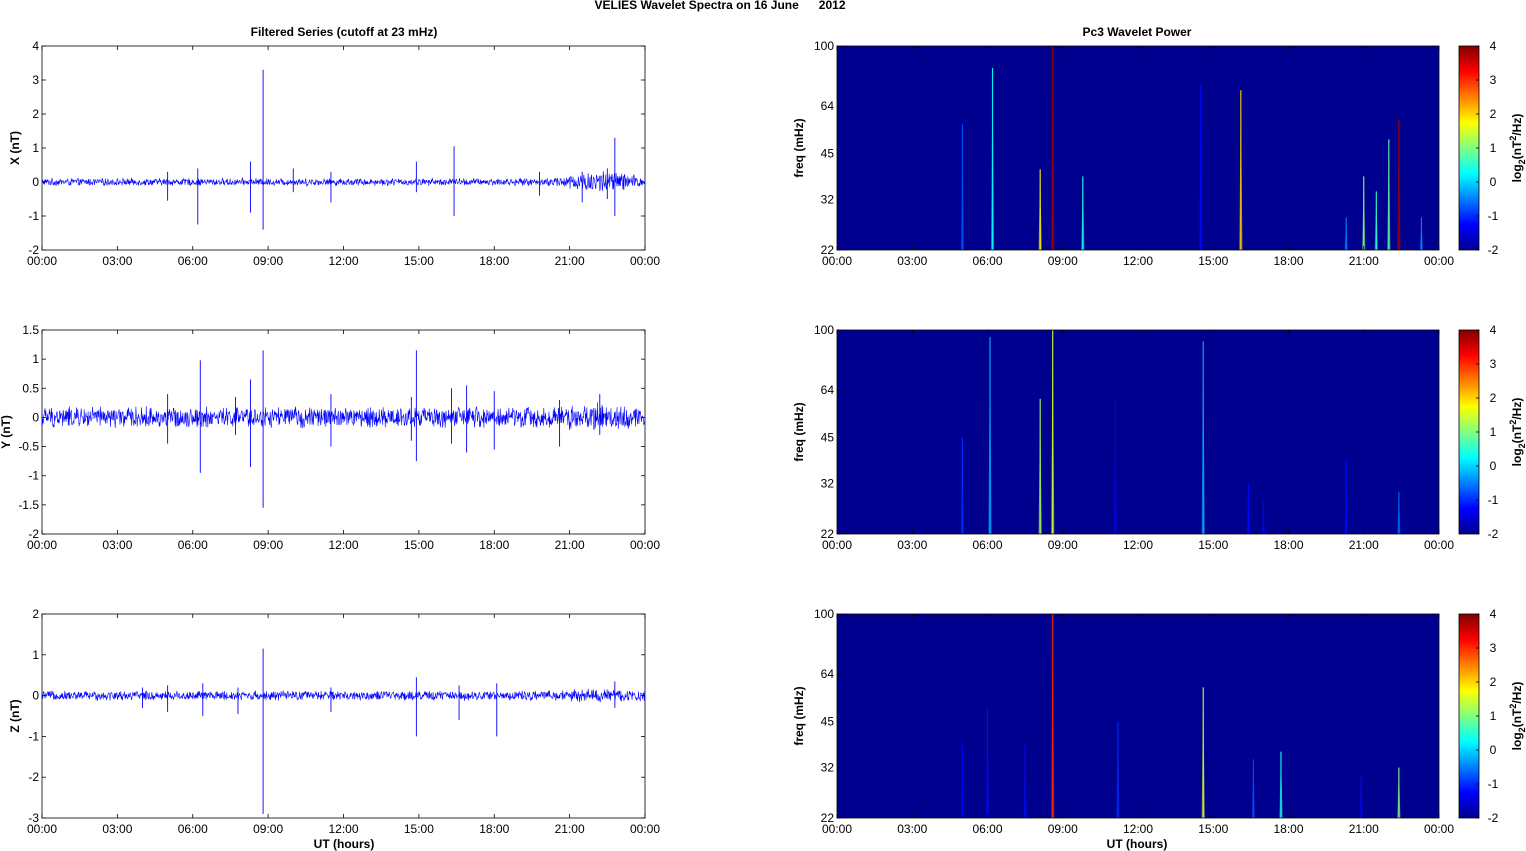  Describe the element at coordinates (1493, 614) in the screenshot. I see `colorbar-tick-label: 4` at that location.